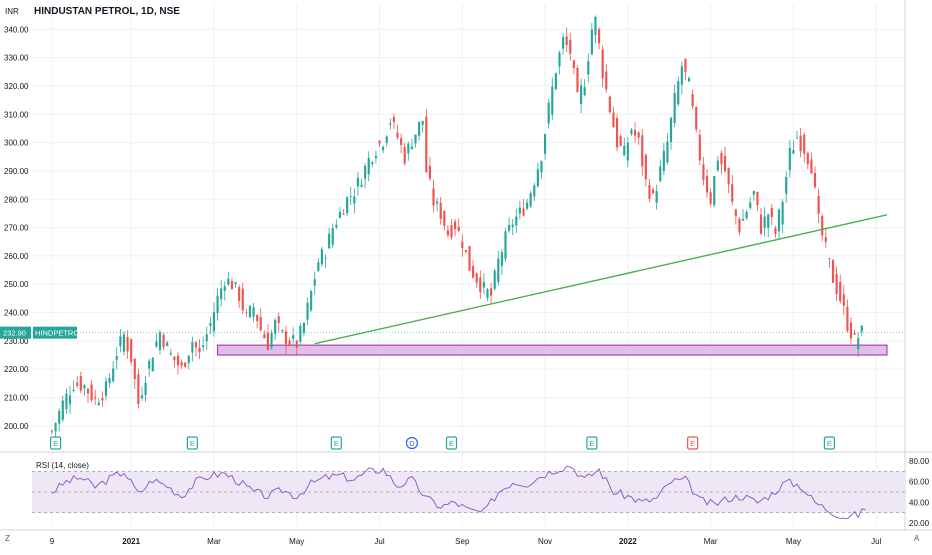 The image size is (932, 555). Describe the element at coordinates (16, 341) in the screenshot. I see `price-tick-label: 230.00` at that location.